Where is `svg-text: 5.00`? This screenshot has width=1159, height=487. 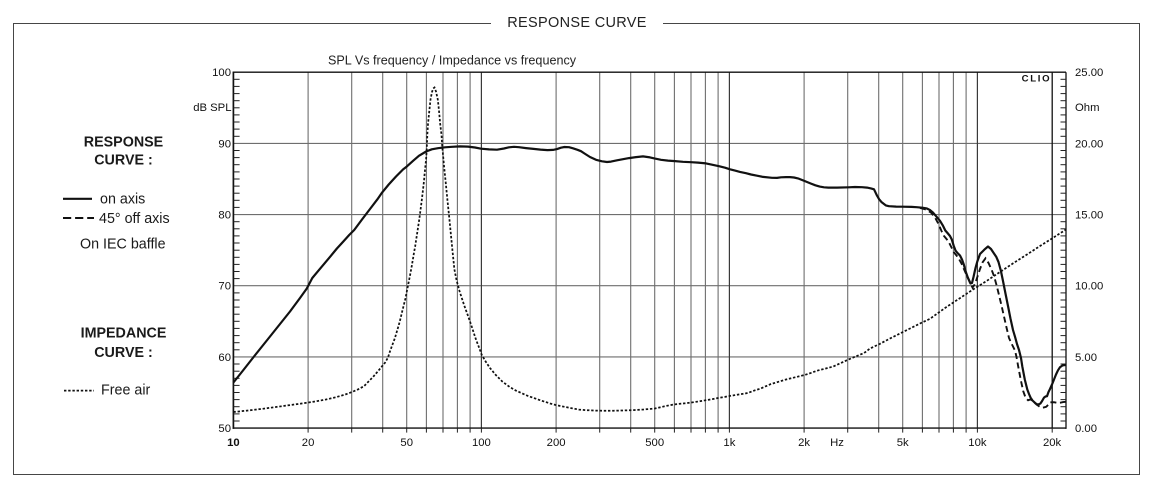 svg-text: 5.00 is located at coordinates (1086, 358).